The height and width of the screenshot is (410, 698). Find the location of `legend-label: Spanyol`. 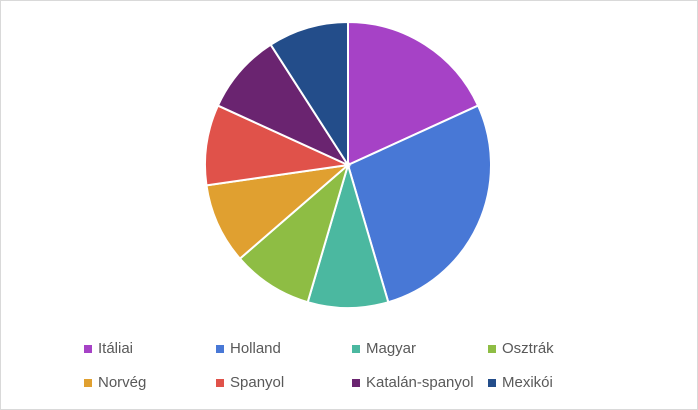

legend-label: Spanyol is located at coordinates (257, 382).